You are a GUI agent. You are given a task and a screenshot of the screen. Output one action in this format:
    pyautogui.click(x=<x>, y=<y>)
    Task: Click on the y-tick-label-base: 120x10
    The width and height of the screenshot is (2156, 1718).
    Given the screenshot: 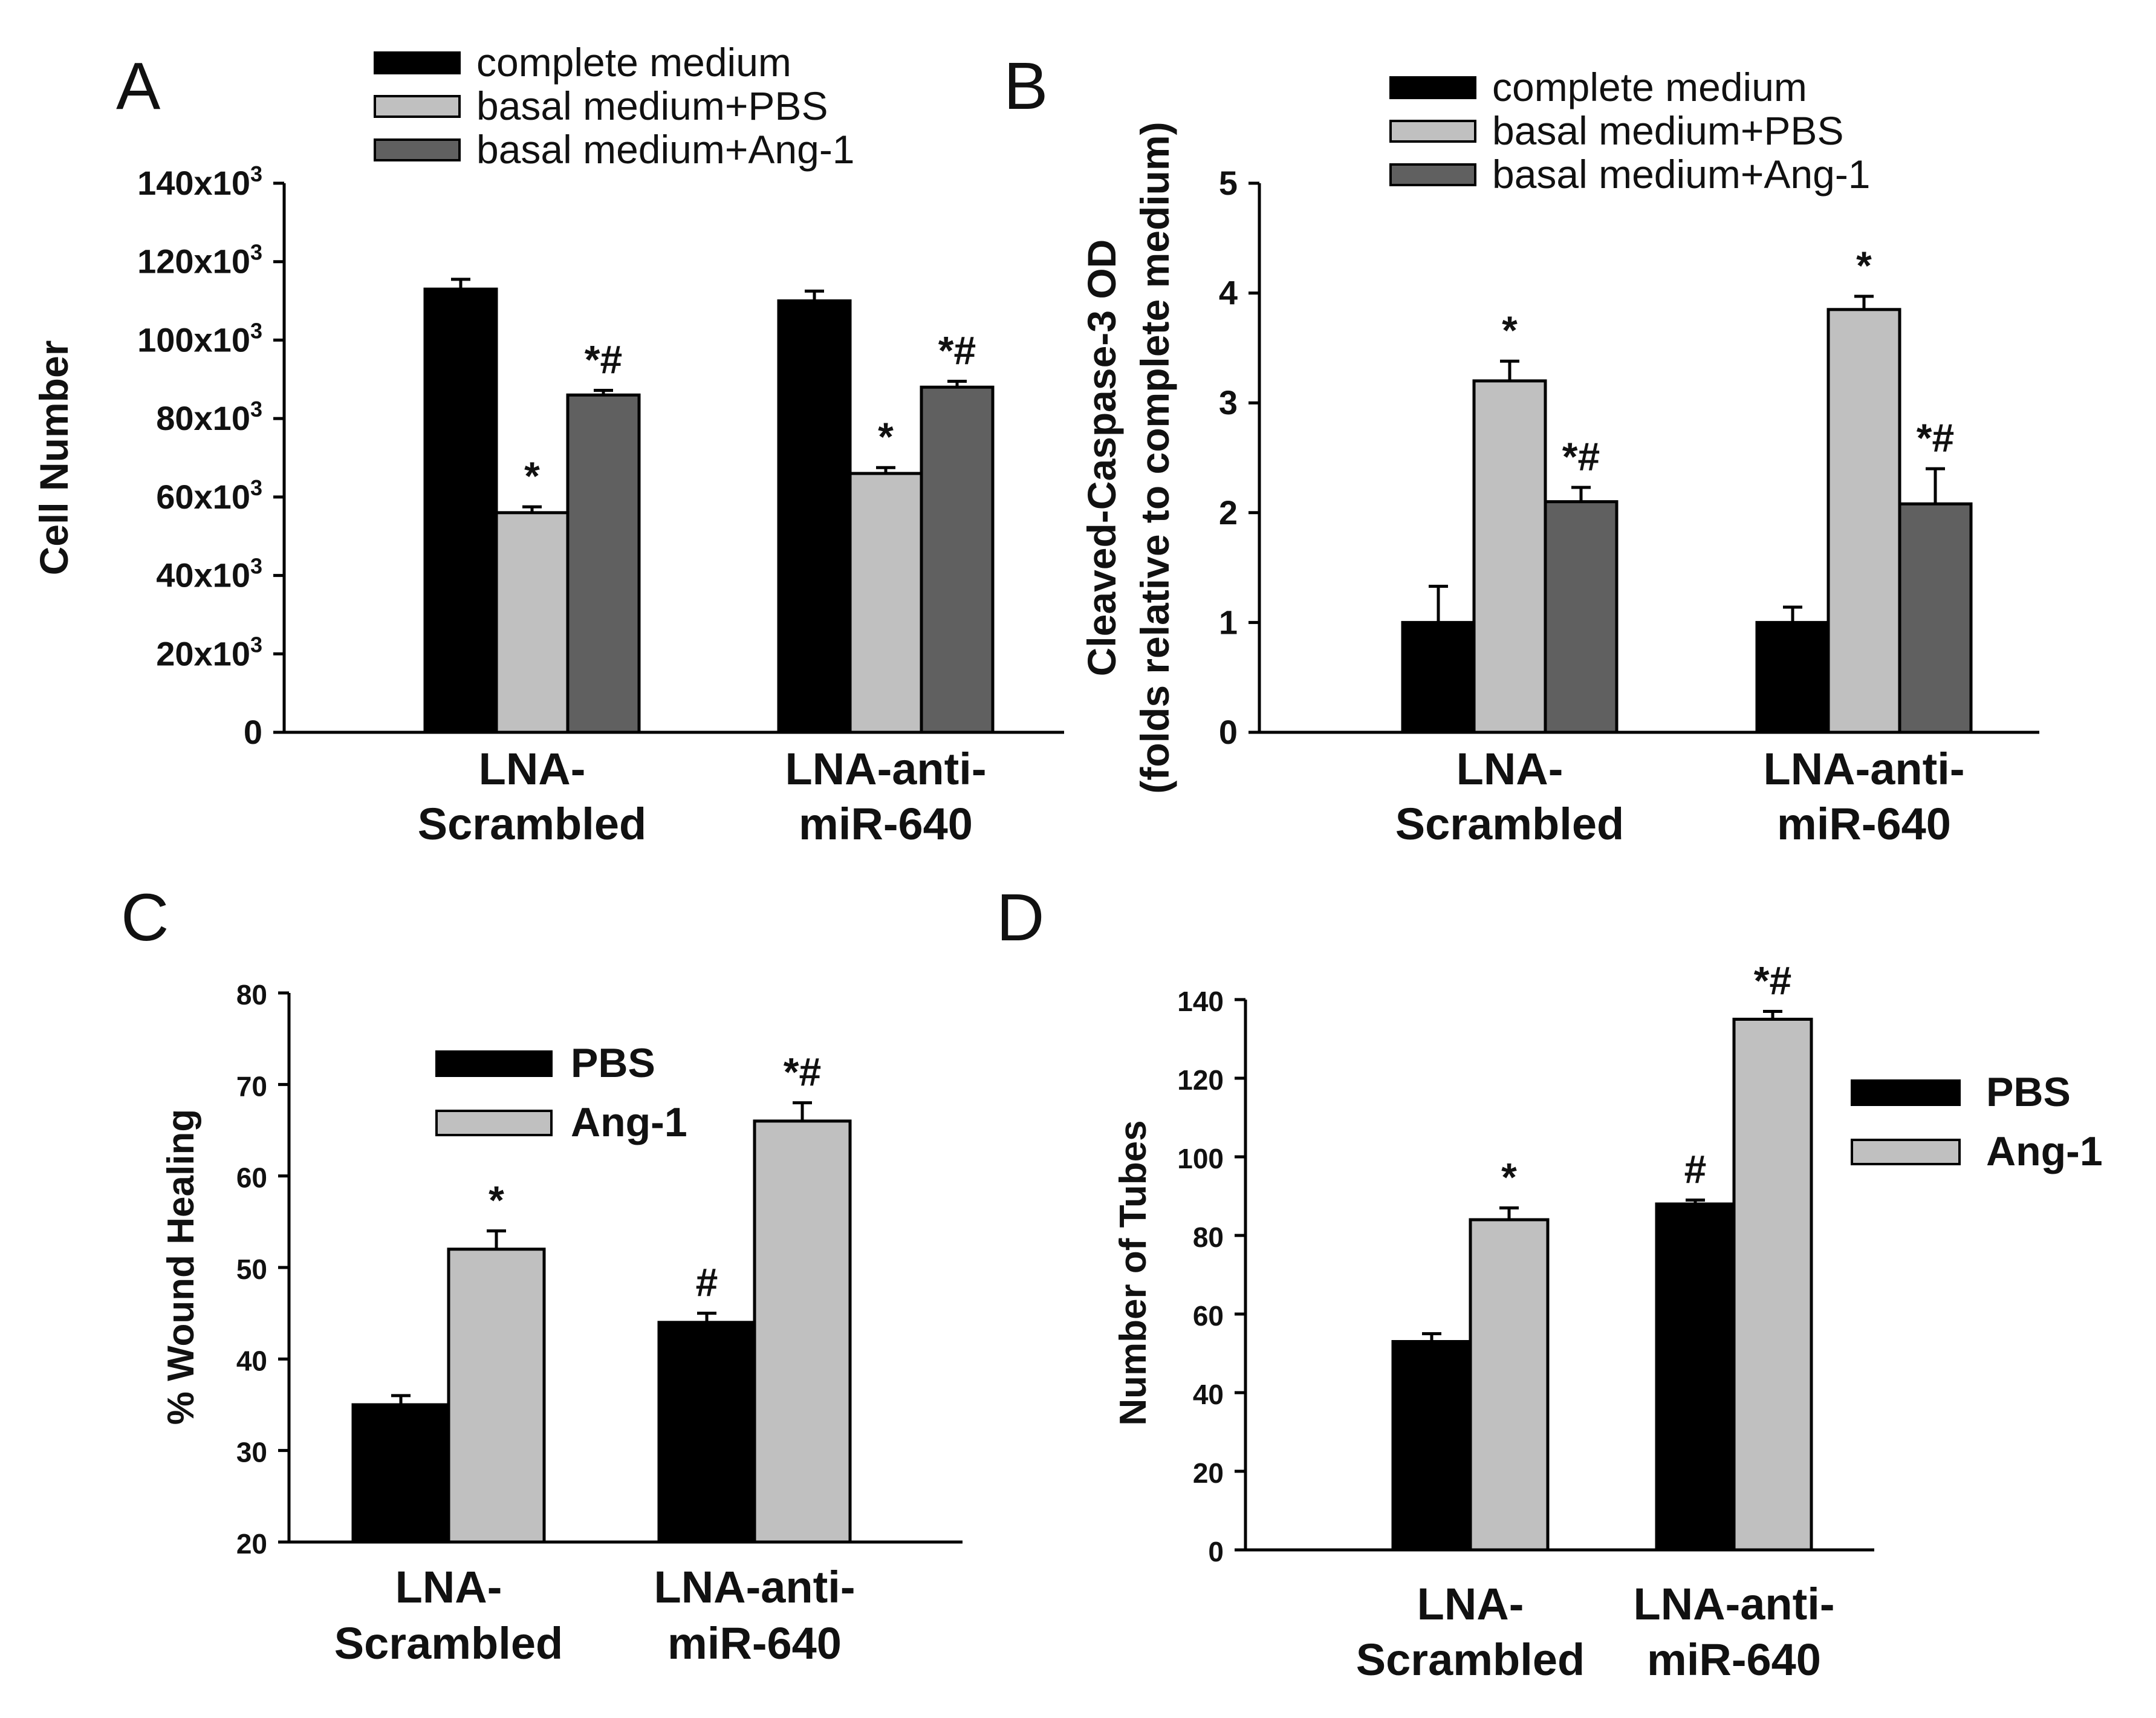 What is the action you would take?
    pyautogui.click(x=193, y=262)
    